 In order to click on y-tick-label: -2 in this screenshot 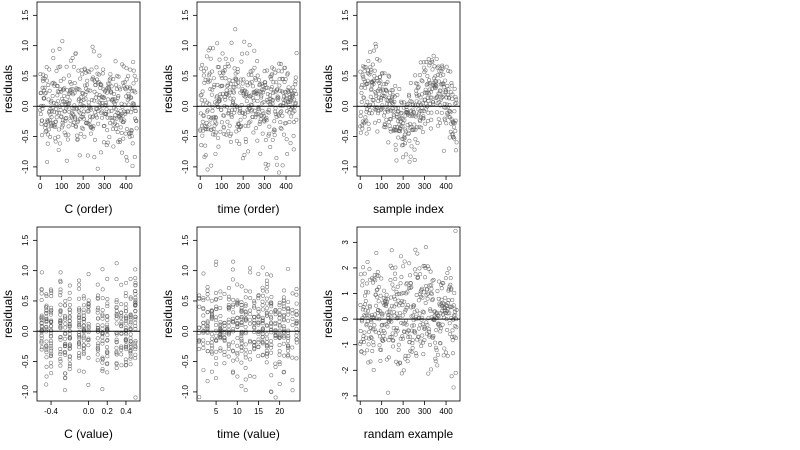, I will do `click(345, 370)`.